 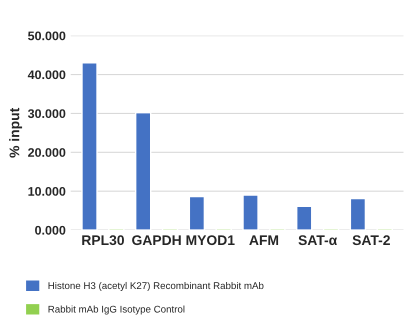 I want to click on y-tick-label: 10.000, so click(x=47, y=191).